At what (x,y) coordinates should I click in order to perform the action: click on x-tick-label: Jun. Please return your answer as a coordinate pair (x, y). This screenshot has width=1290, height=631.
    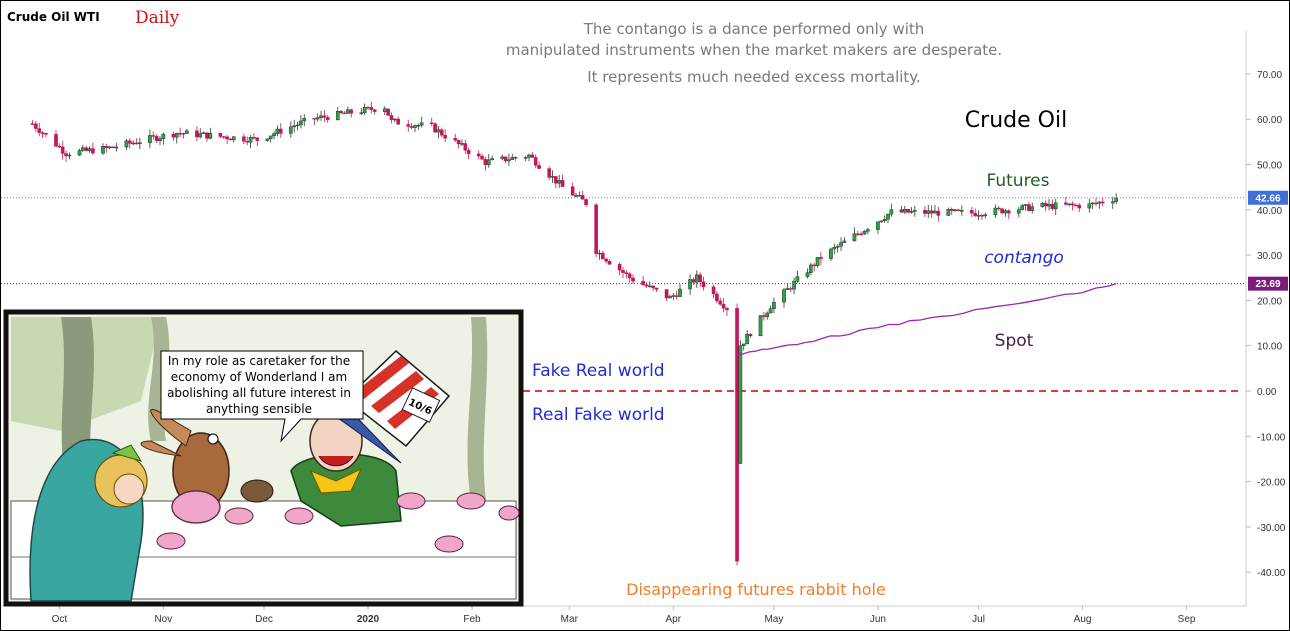
    Looking at the image, I should click on (878, 619).